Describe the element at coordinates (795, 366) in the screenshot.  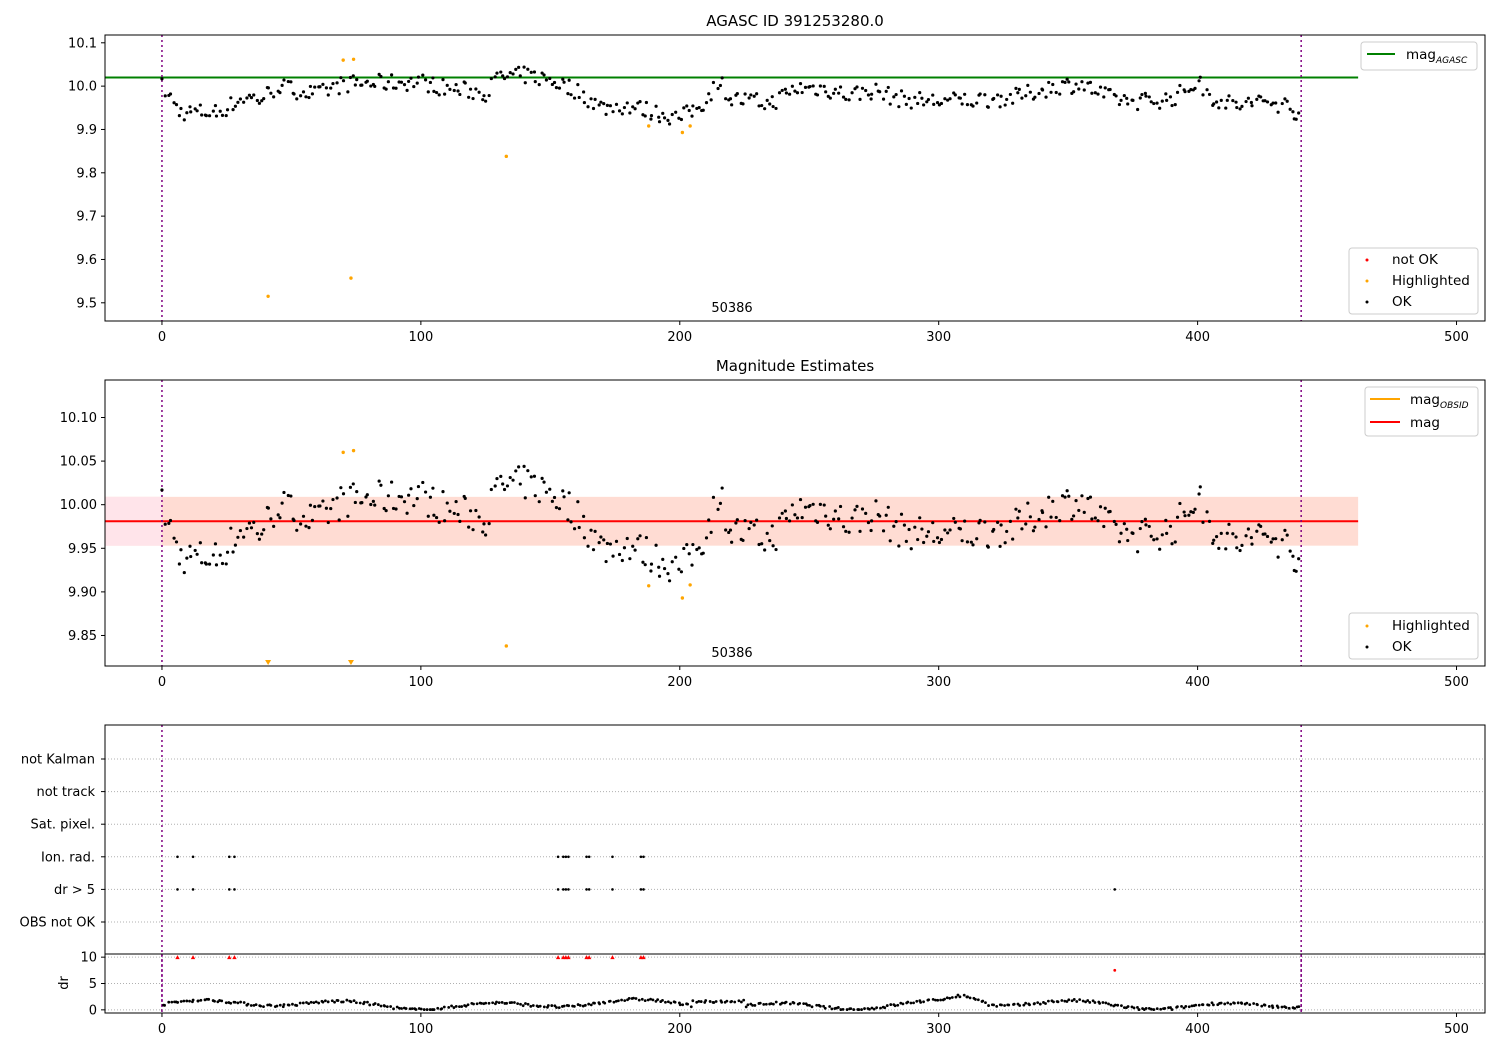
I see `magnitude-panel-title: Magnitude Estimates` at that location.